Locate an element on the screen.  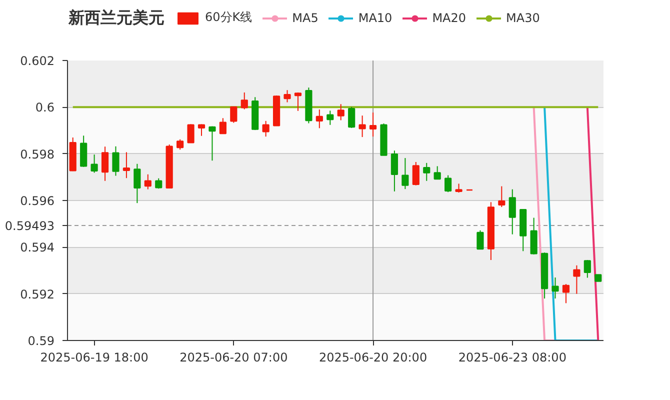
y-tick-label: 0.596 is located at coordinates (37, 201).